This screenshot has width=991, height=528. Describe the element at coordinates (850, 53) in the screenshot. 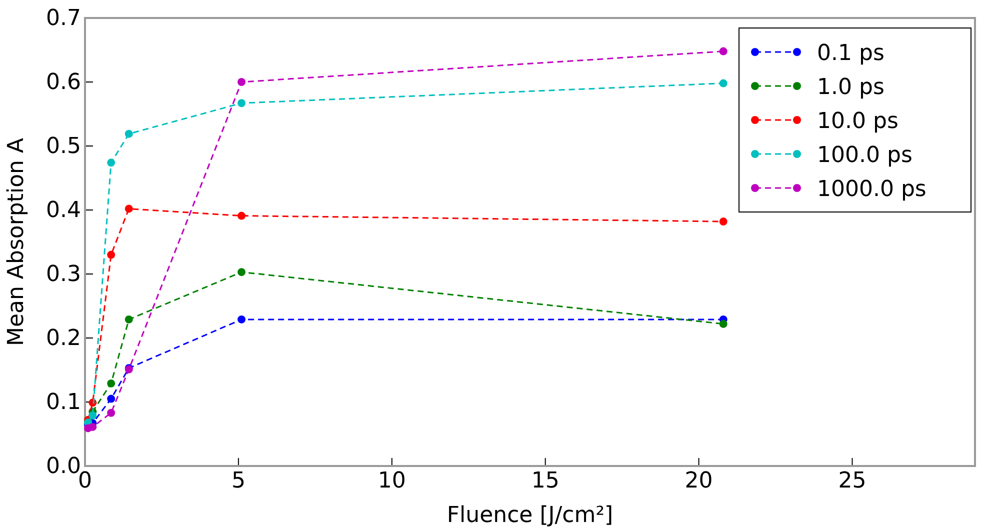

I see `legend-label: 0.1 ps` at that location.